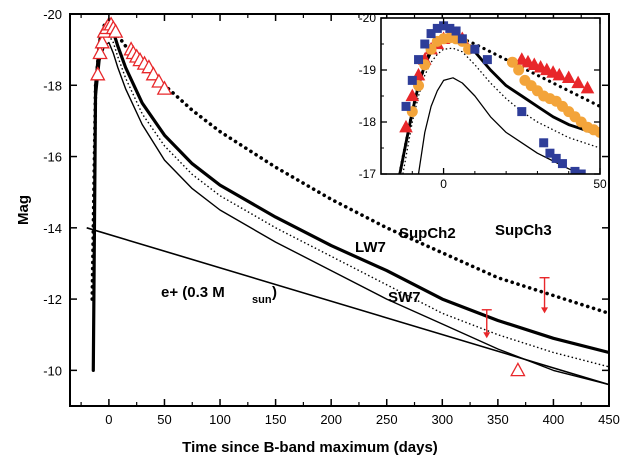 The height and width of the screenshot is (460, 620). Describe the element at coordinates (52, 299) in the screenshot. I see `y-tick-label: -12` at that location.